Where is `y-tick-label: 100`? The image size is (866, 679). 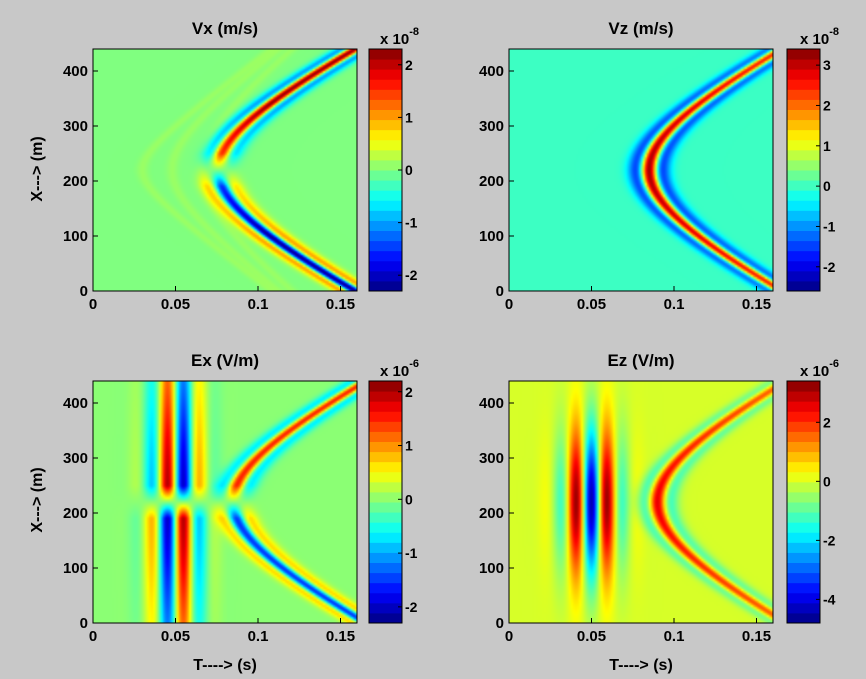
y-tick-label: 100 is located at coordinates (491, 568).